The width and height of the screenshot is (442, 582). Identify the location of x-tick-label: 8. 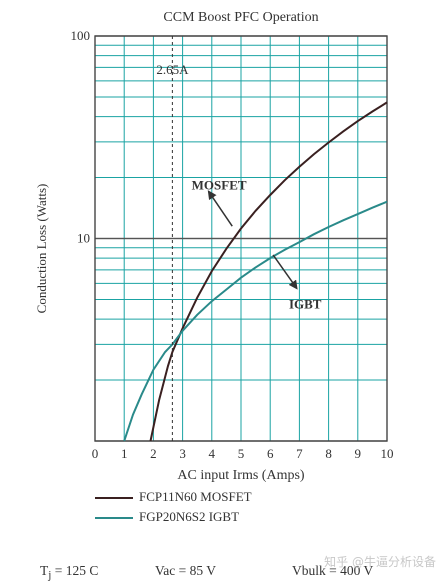
(328, 453).